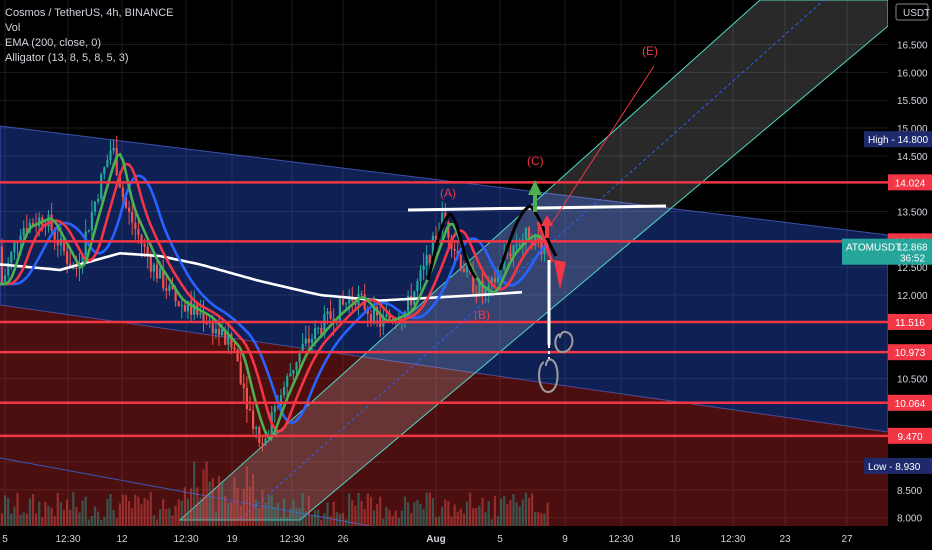  Describe the element at coordinates (912, 12) in the screenshot. I see `currency-badge` at that location.